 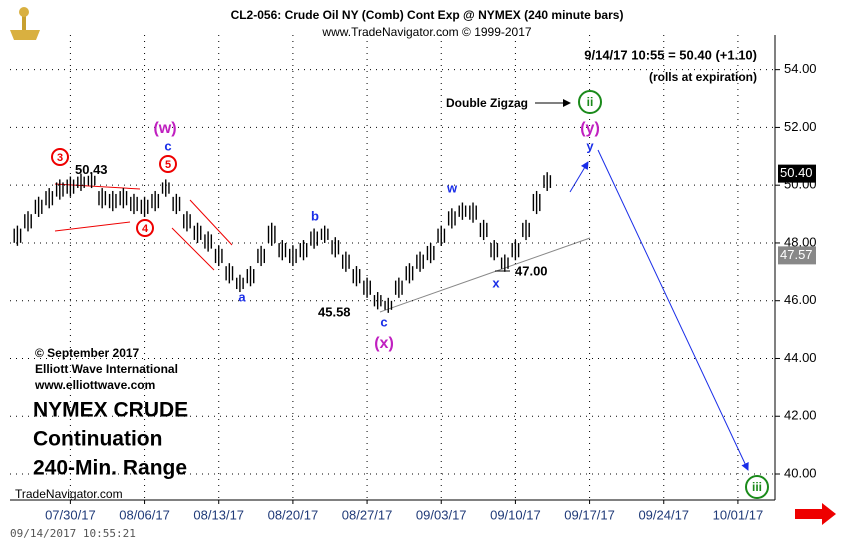 What do you see at coordinates (242, 296) in the screenshot?
I see `wave-label: a` at bounding box center [242, 296].